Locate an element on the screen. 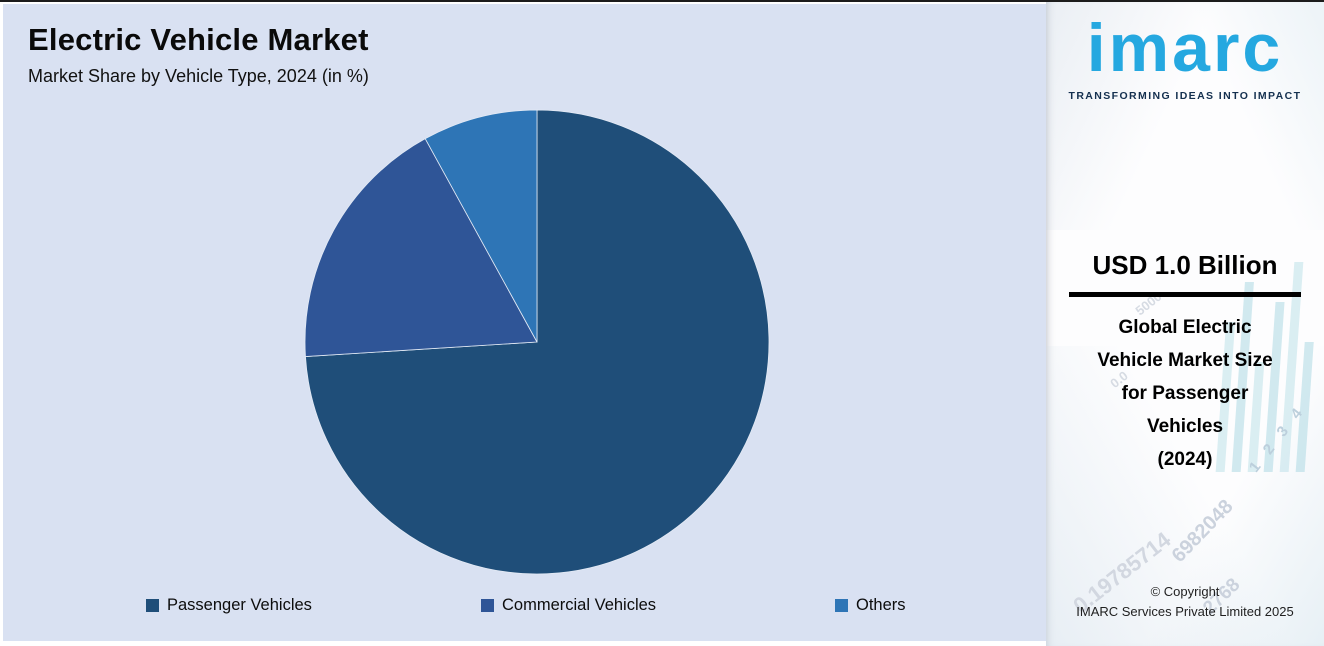  legend-swatch-commercial-vehicles is located at coordinates (487, 605).